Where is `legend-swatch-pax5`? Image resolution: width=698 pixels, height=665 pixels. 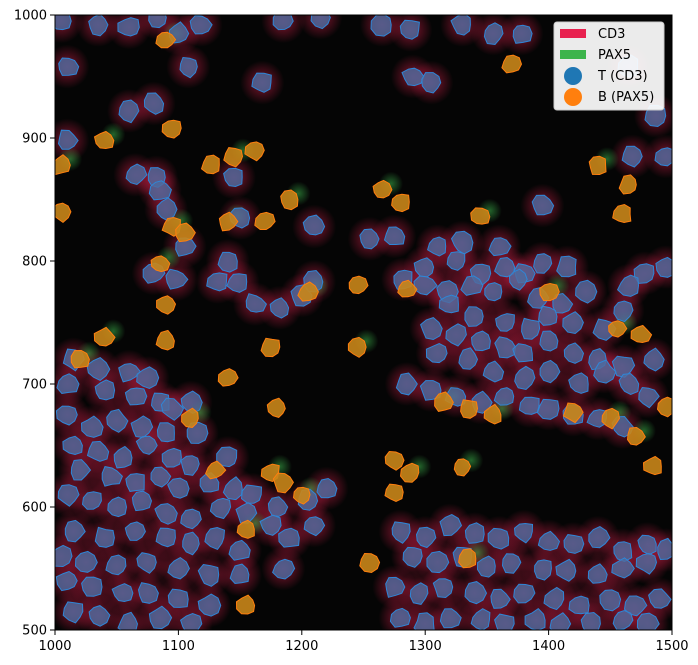
legend-swatch-pax5 is located at coordinates (573, 54).